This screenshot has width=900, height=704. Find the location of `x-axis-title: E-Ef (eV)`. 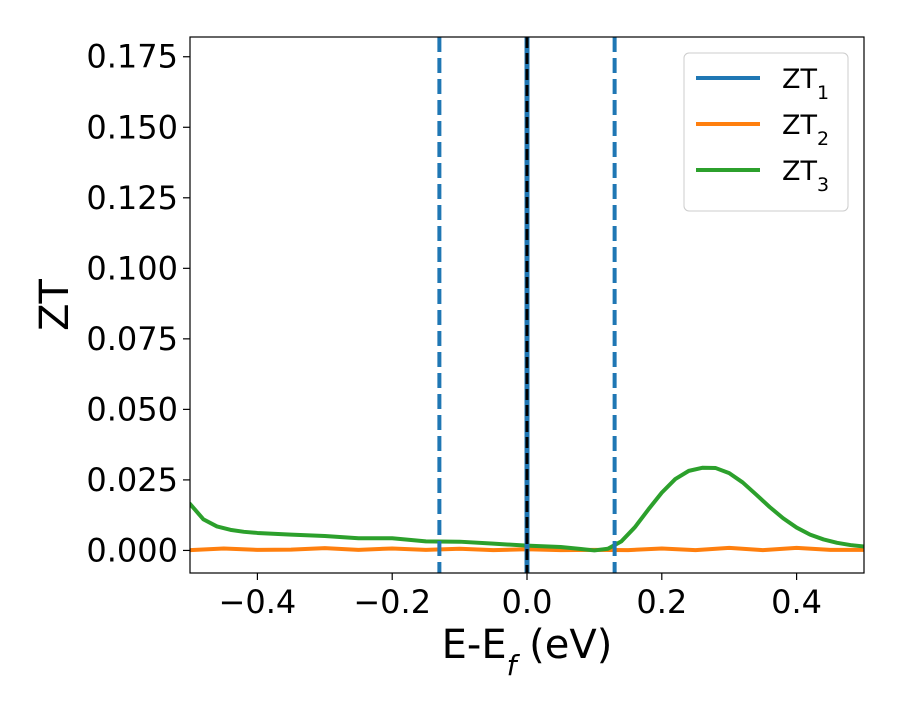

x-axis-title: E-Ef (eV) is located at coordinates (527, 652).